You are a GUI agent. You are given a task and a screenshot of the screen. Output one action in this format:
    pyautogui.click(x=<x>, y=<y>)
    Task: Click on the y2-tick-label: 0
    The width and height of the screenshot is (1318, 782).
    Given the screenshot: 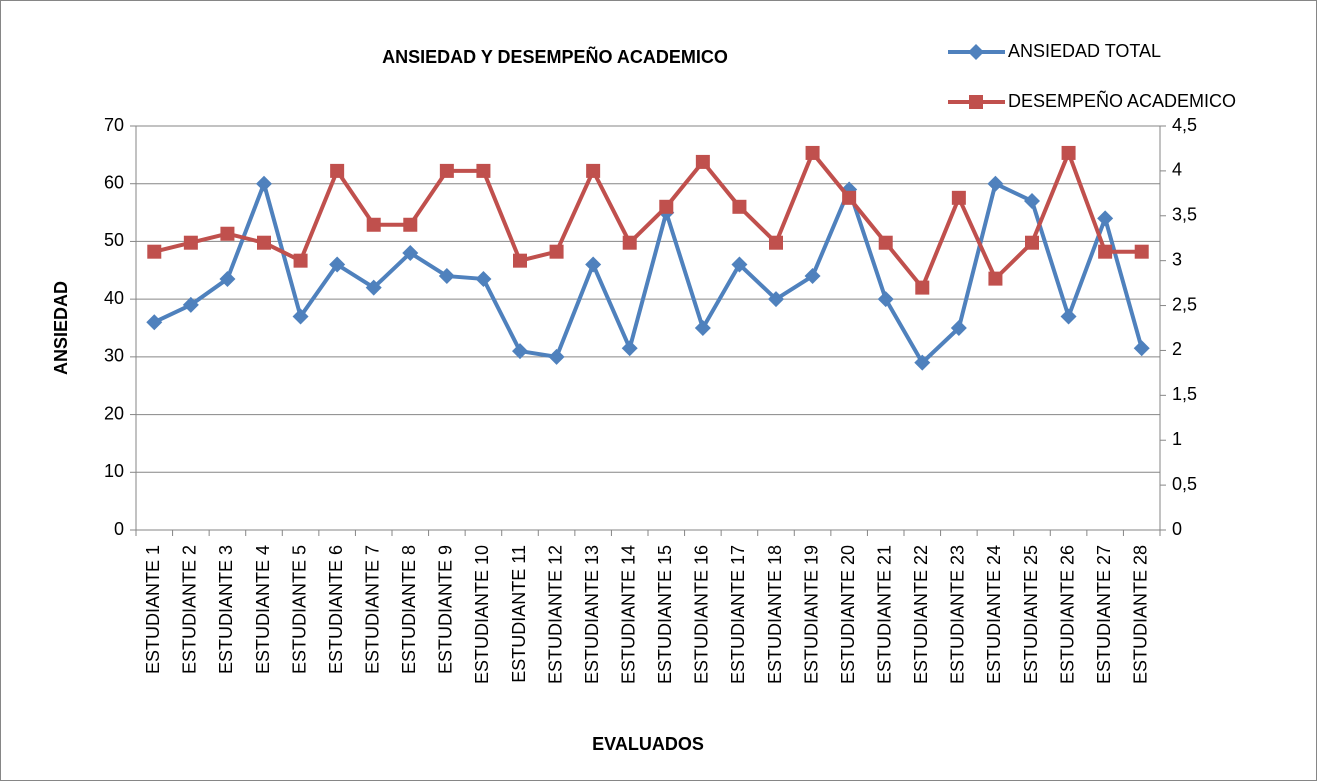 What is the action you would take?
    pyautogui.click(x=1177, y=529)
    